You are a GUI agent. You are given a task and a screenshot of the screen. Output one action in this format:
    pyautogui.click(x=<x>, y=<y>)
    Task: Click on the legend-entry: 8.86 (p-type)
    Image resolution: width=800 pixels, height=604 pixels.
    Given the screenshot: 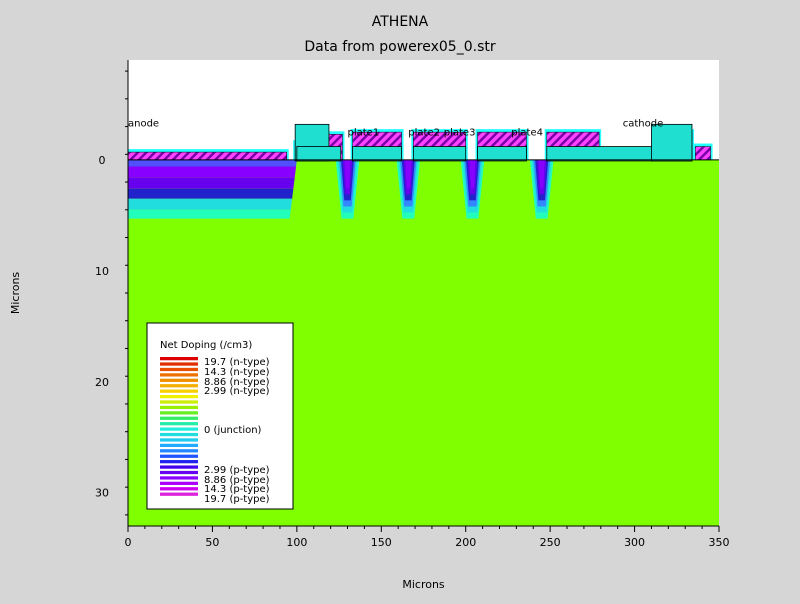 What is the action you would take?
    pyautogui.click(x=237, y=480)
    